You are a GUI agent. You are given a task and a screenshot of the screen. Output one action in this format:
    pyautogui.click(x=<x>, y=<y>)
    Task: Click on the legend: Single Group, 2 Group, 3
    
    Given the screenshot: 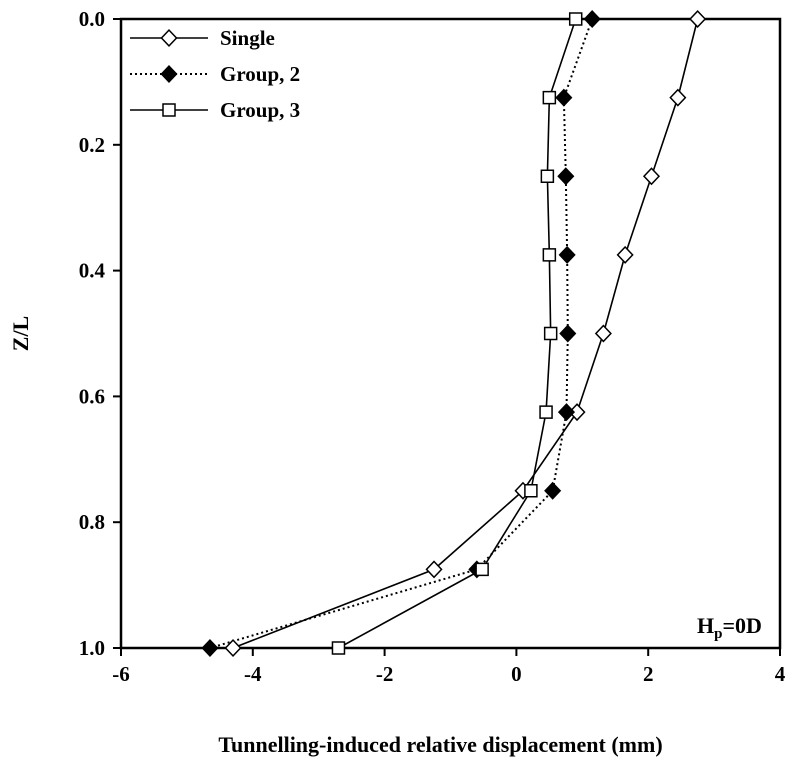 What is the action you would take?
    pyautogui.click(x=215, y=74)
    